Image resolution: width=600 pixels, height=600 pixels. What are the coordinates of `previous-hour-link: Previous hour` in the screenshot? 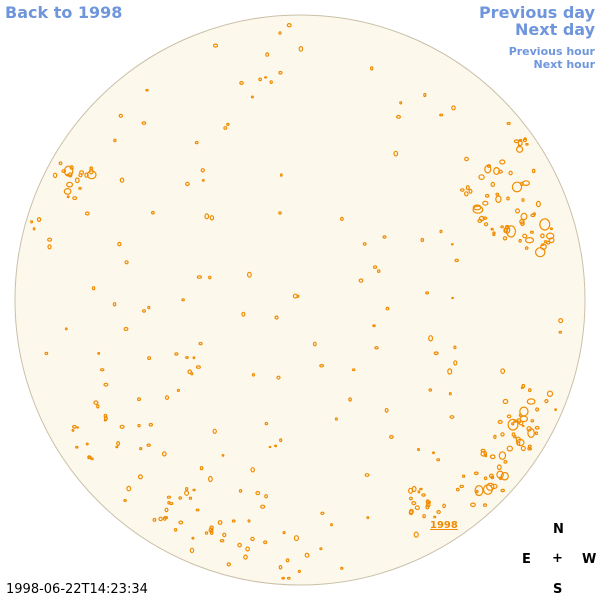 It's located at (551, 51).